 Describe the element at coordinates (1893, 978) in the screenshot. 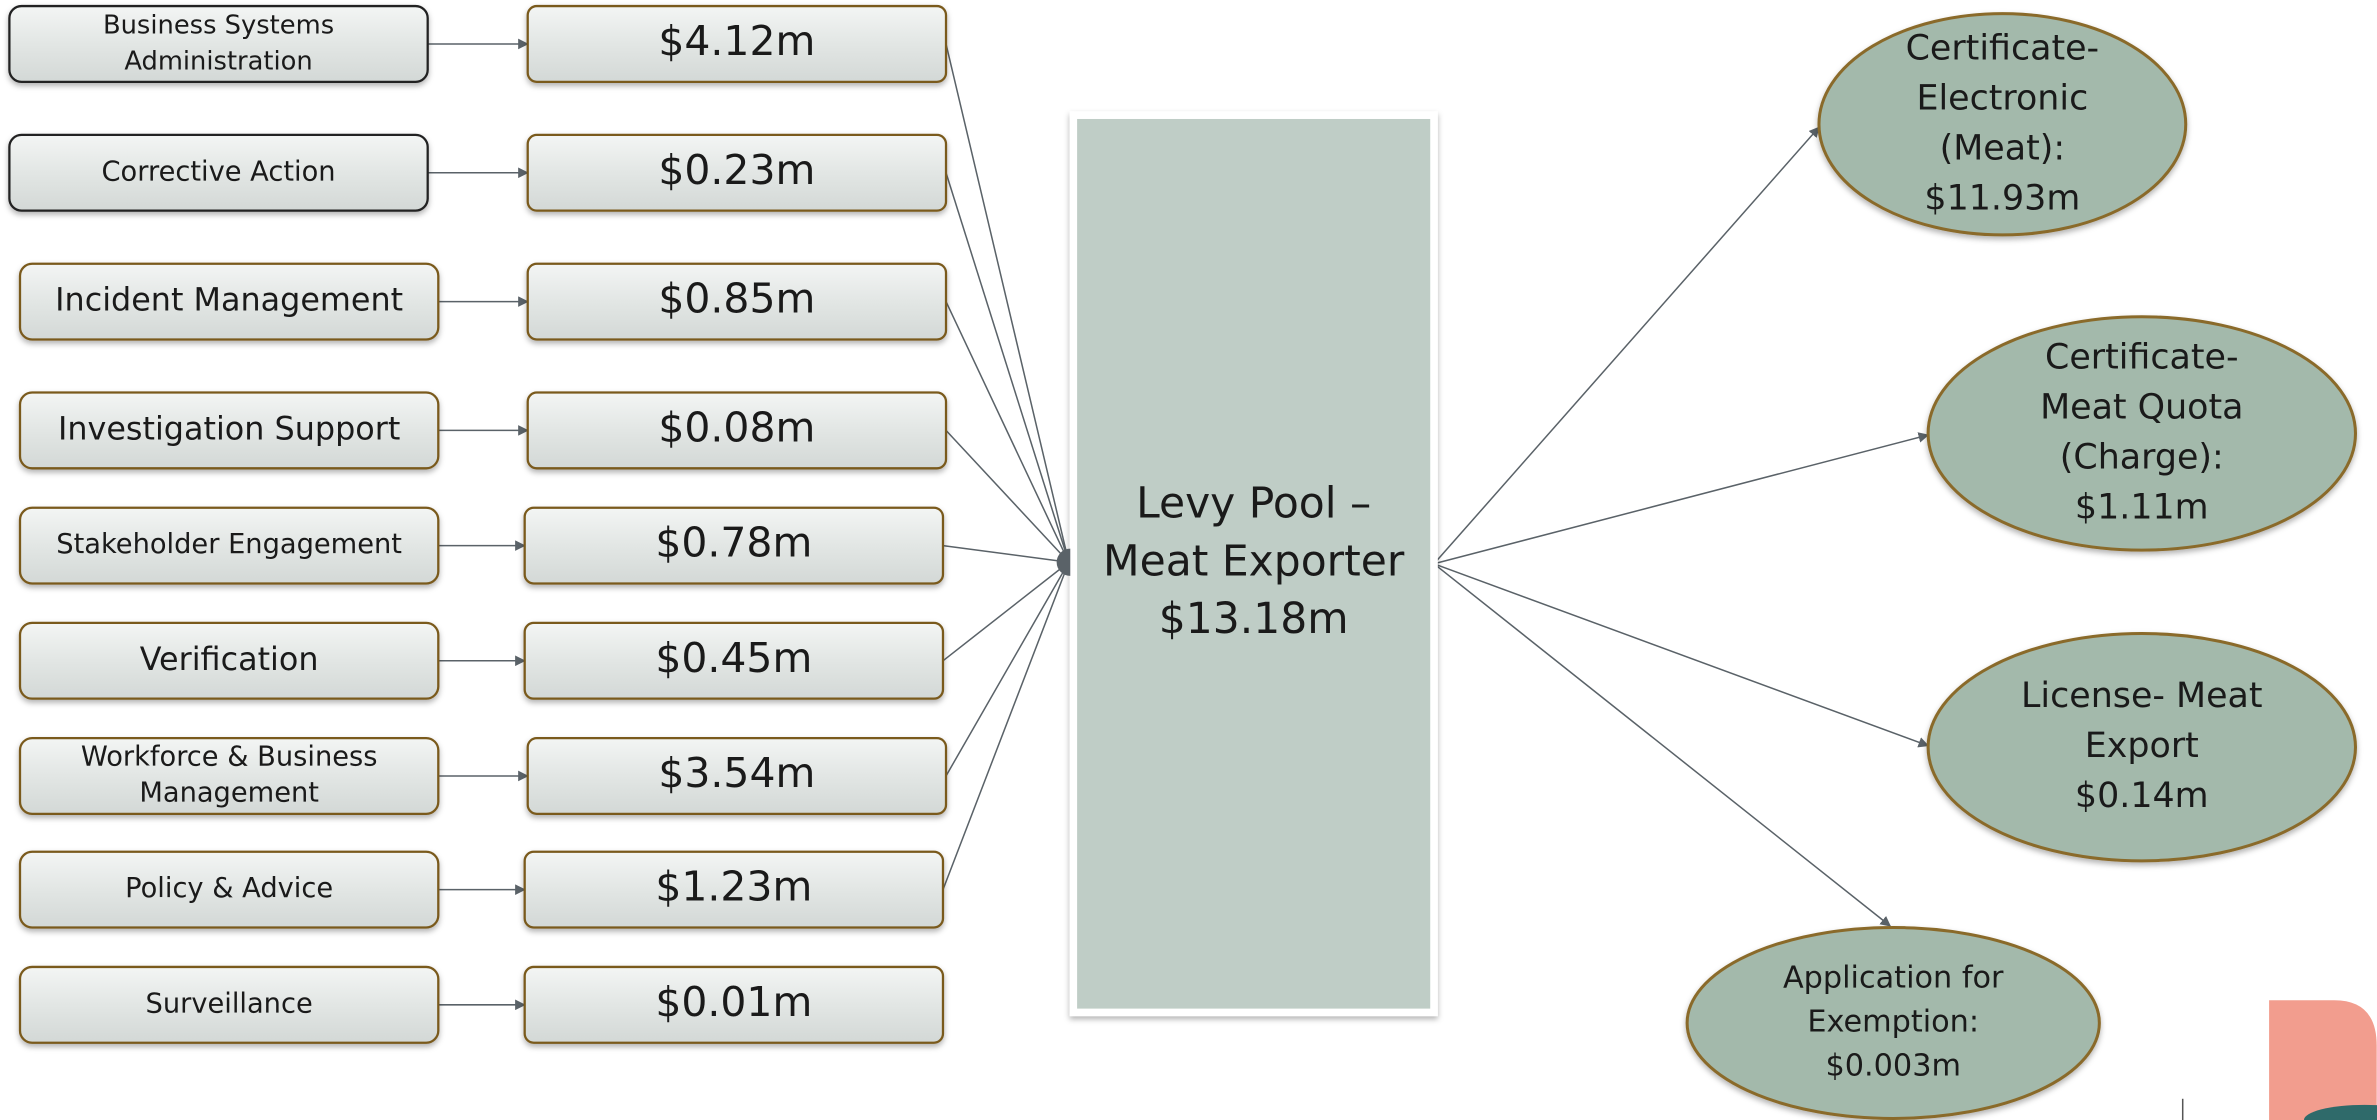

I see `output-label: Application for` at that location.